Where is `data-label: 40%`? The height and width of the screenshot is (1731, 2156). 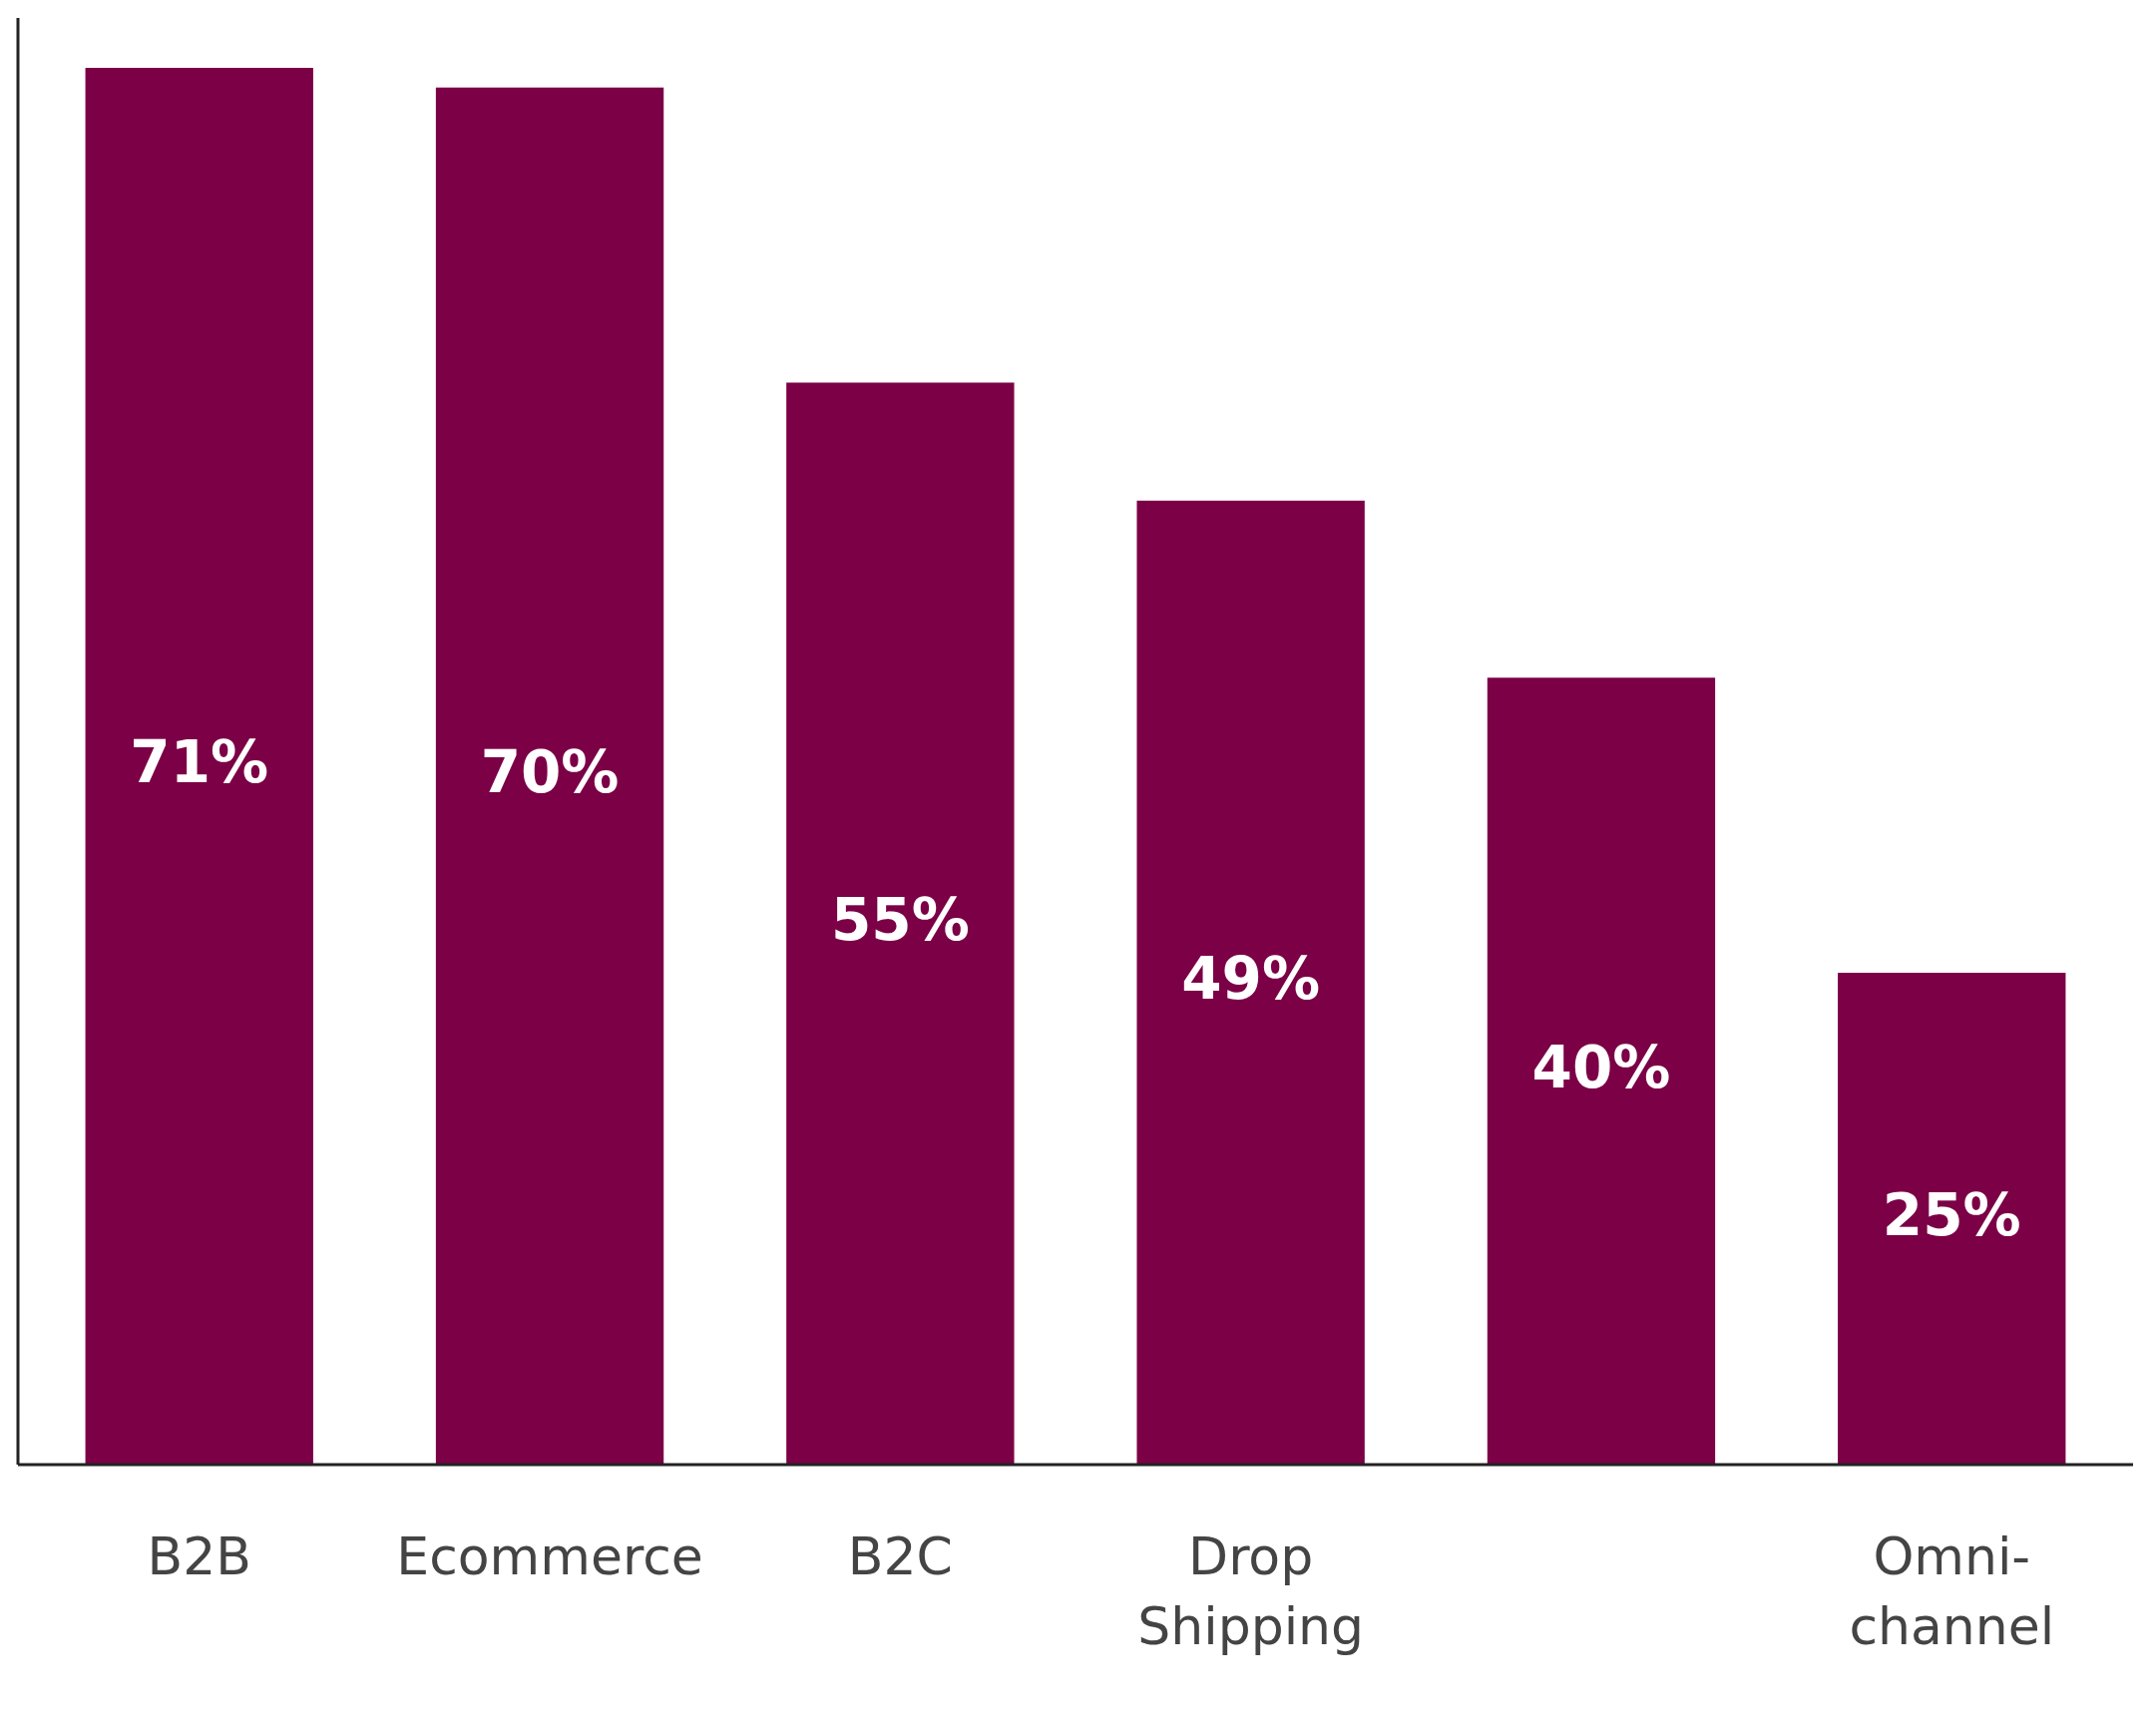
data-label: 40% is located at coordinates (1601, 1067).